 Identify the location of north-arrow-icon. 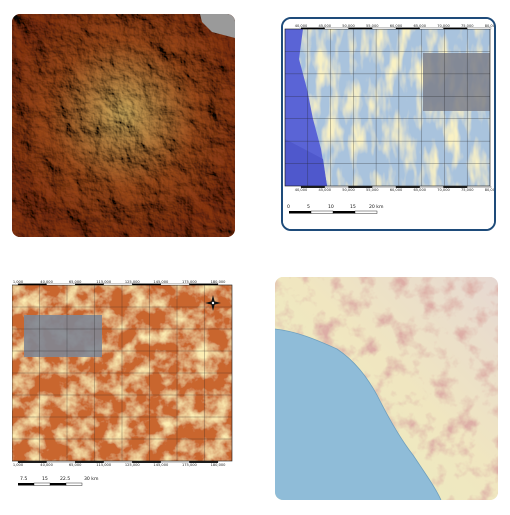
(213, 303).